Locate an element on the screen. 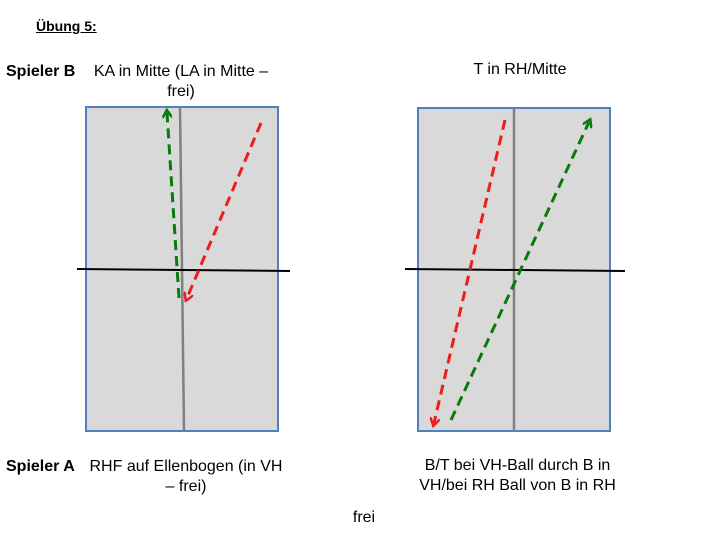 This screenshot has height=540, width=720. right-green-arrow is located at coordinates (519, 271).